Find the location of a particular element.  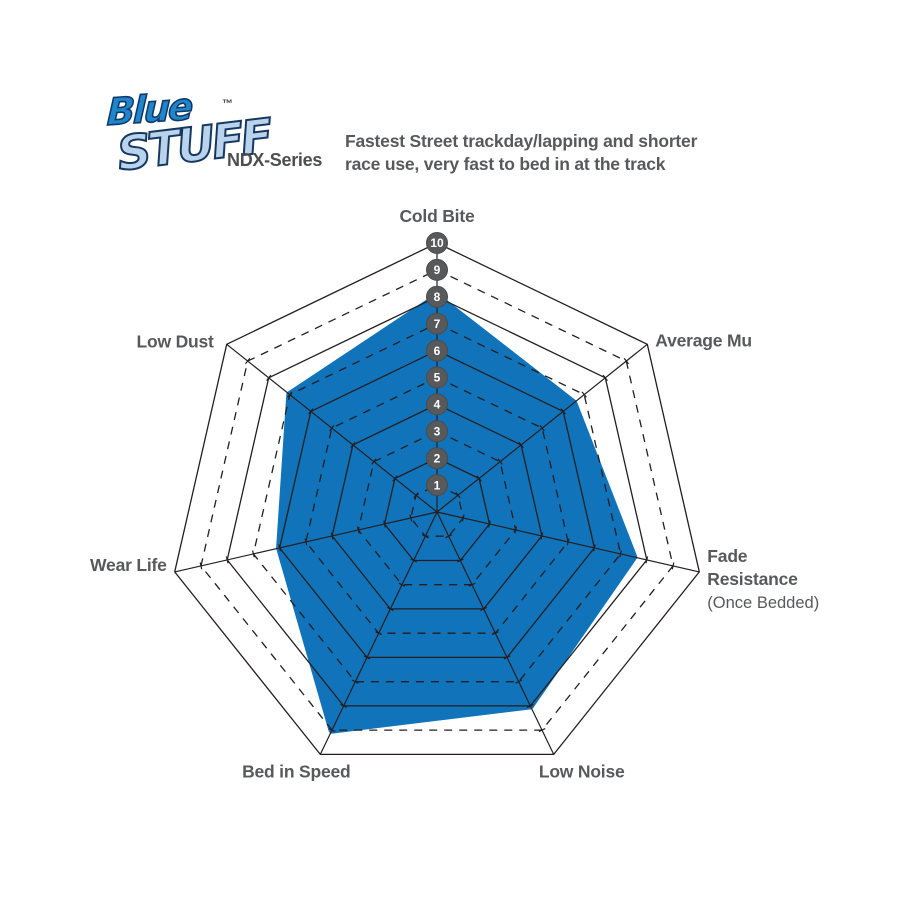

scale-badge-value-5: 5 is located at coordinates (437, 378).